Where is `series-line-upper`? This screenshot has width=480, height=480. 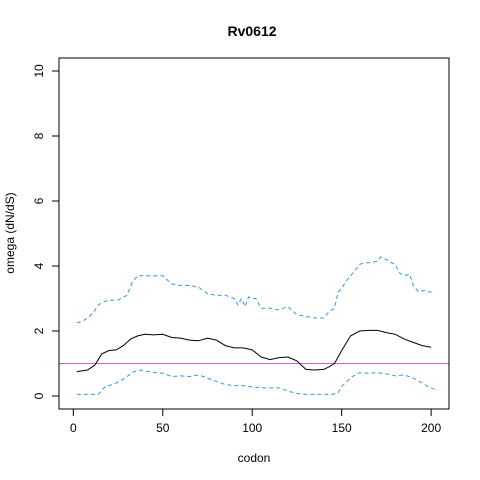
series-line-upper is located at coordinates (255, 290).